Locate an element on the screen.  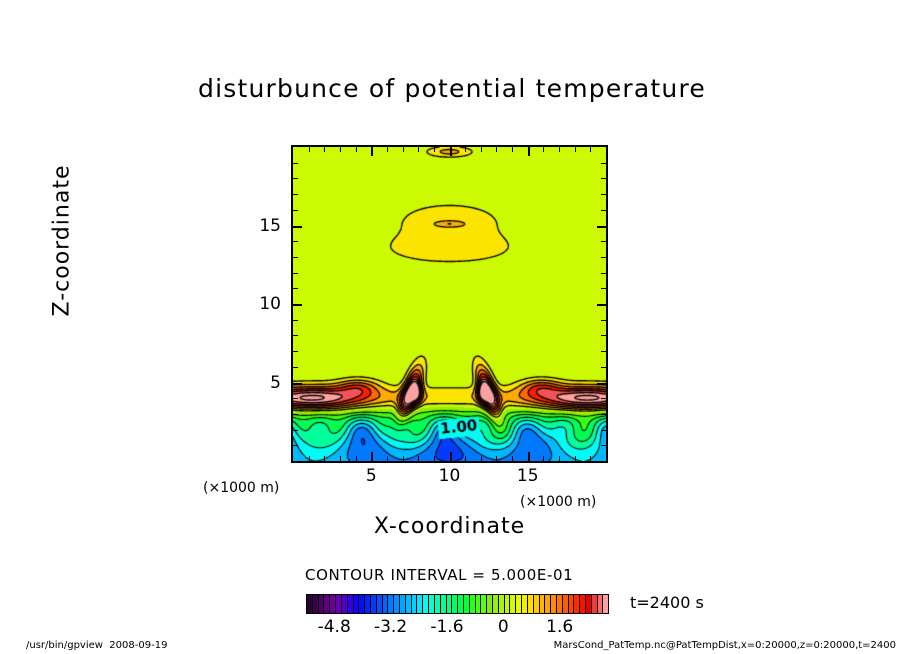
y-axis-tick-label: 5 is located at coordinates (275, 382).